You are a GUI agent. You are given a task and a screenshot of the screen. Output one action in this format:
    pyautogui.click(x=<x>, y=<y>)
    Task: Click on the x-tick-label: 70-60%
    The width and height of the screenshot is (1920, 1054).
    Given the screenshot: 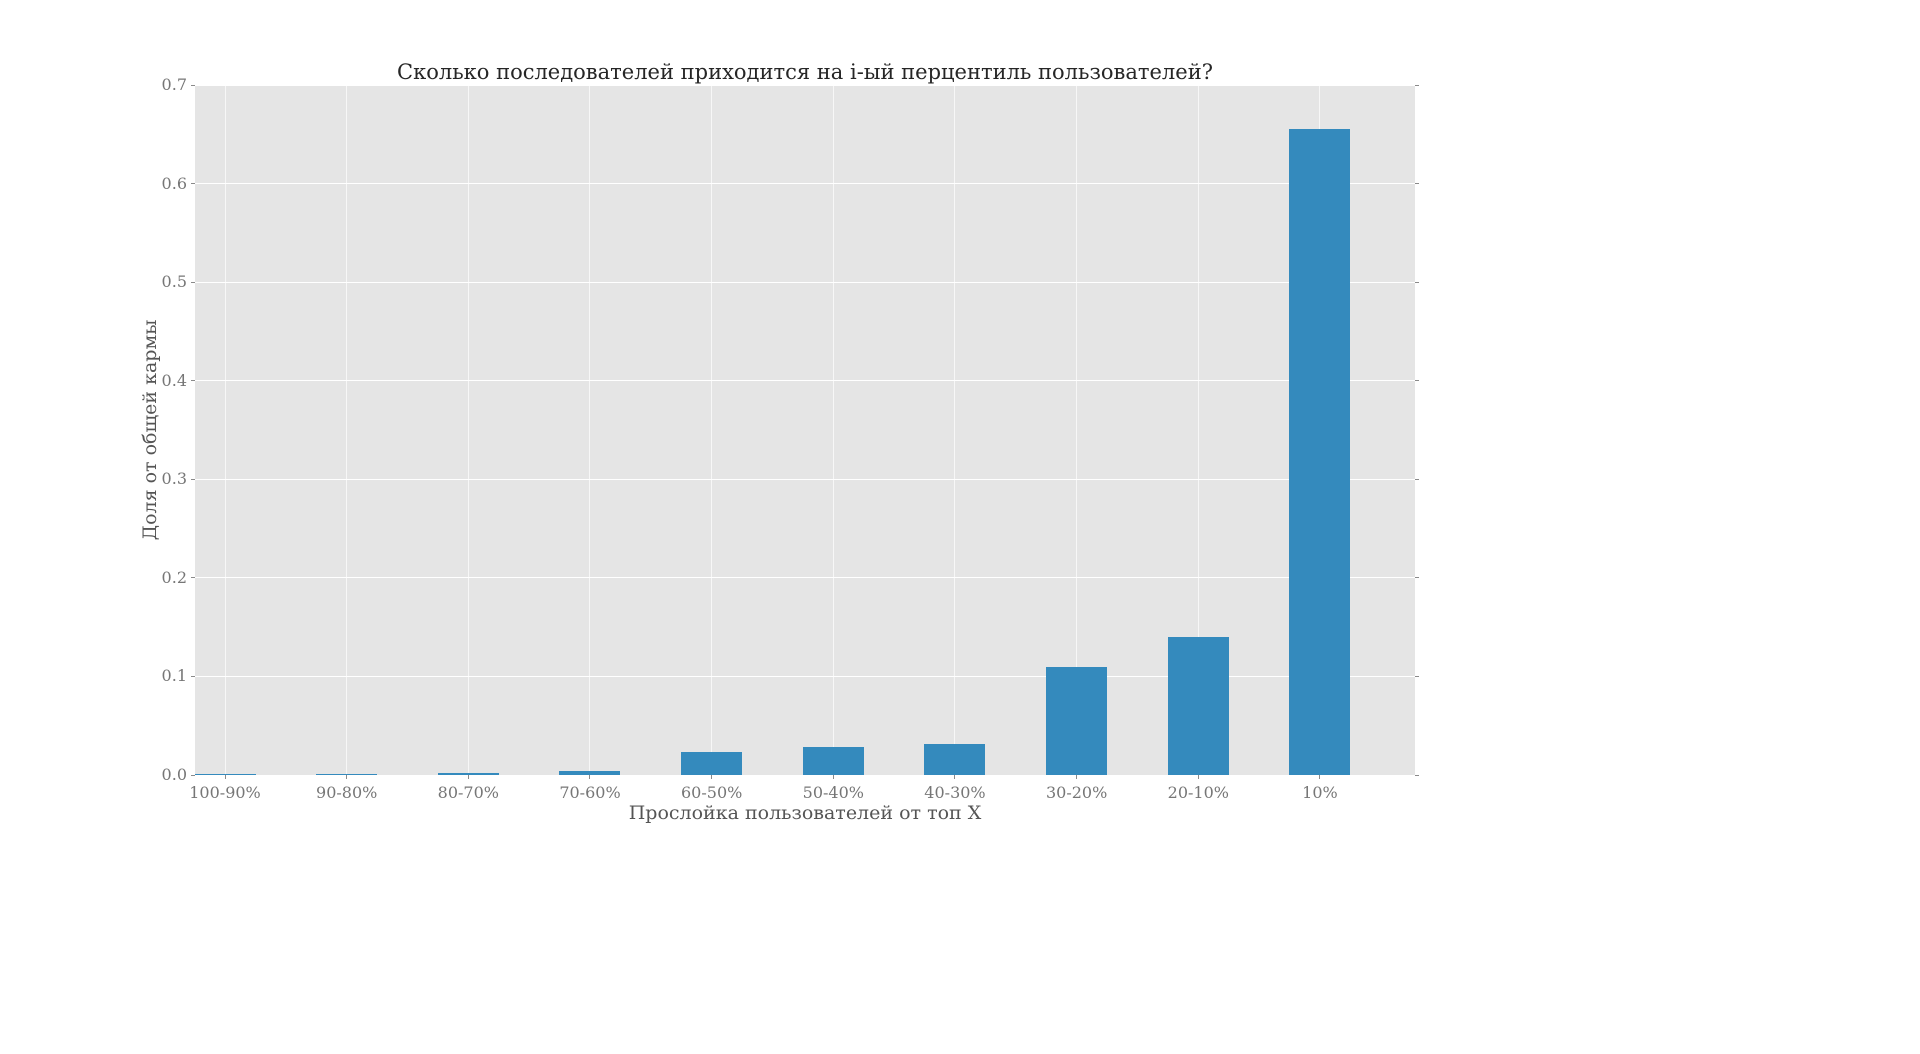 What is the action you would take?
    pyautogui.click(x=590, y=792)
    